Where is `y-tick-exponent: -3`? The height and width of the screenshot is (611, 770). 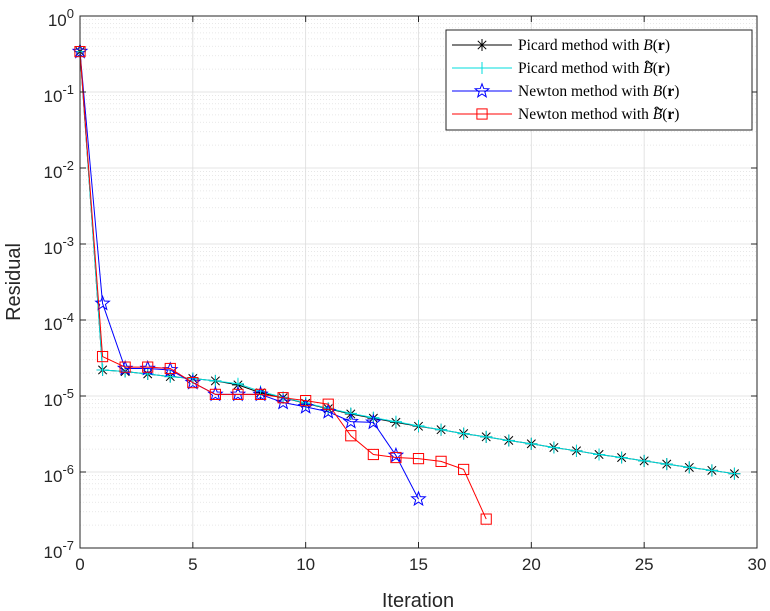 y-tick-exponent: -3 is located at coordinates (68, 241).